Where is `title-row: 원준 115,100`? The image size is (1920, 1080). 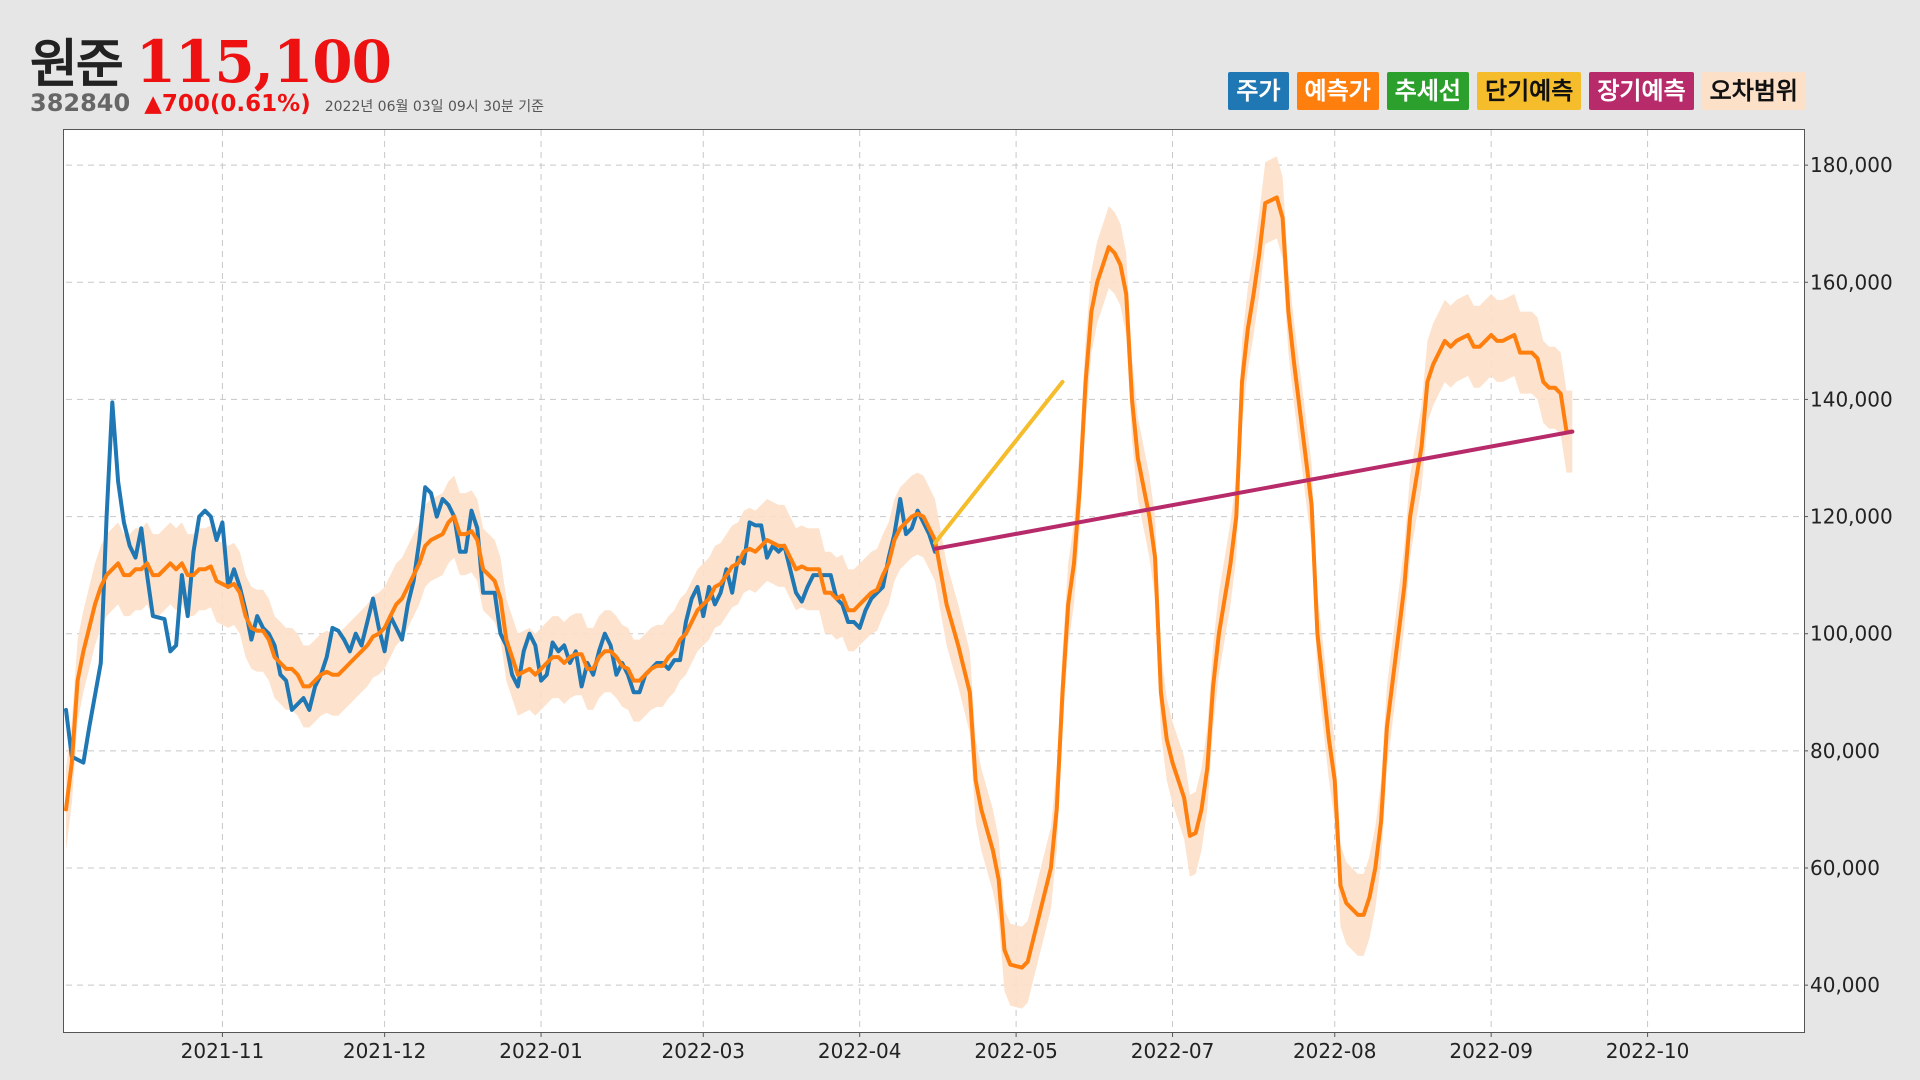
title-row: 원준 115,100 is located at coordinates (287, 59).